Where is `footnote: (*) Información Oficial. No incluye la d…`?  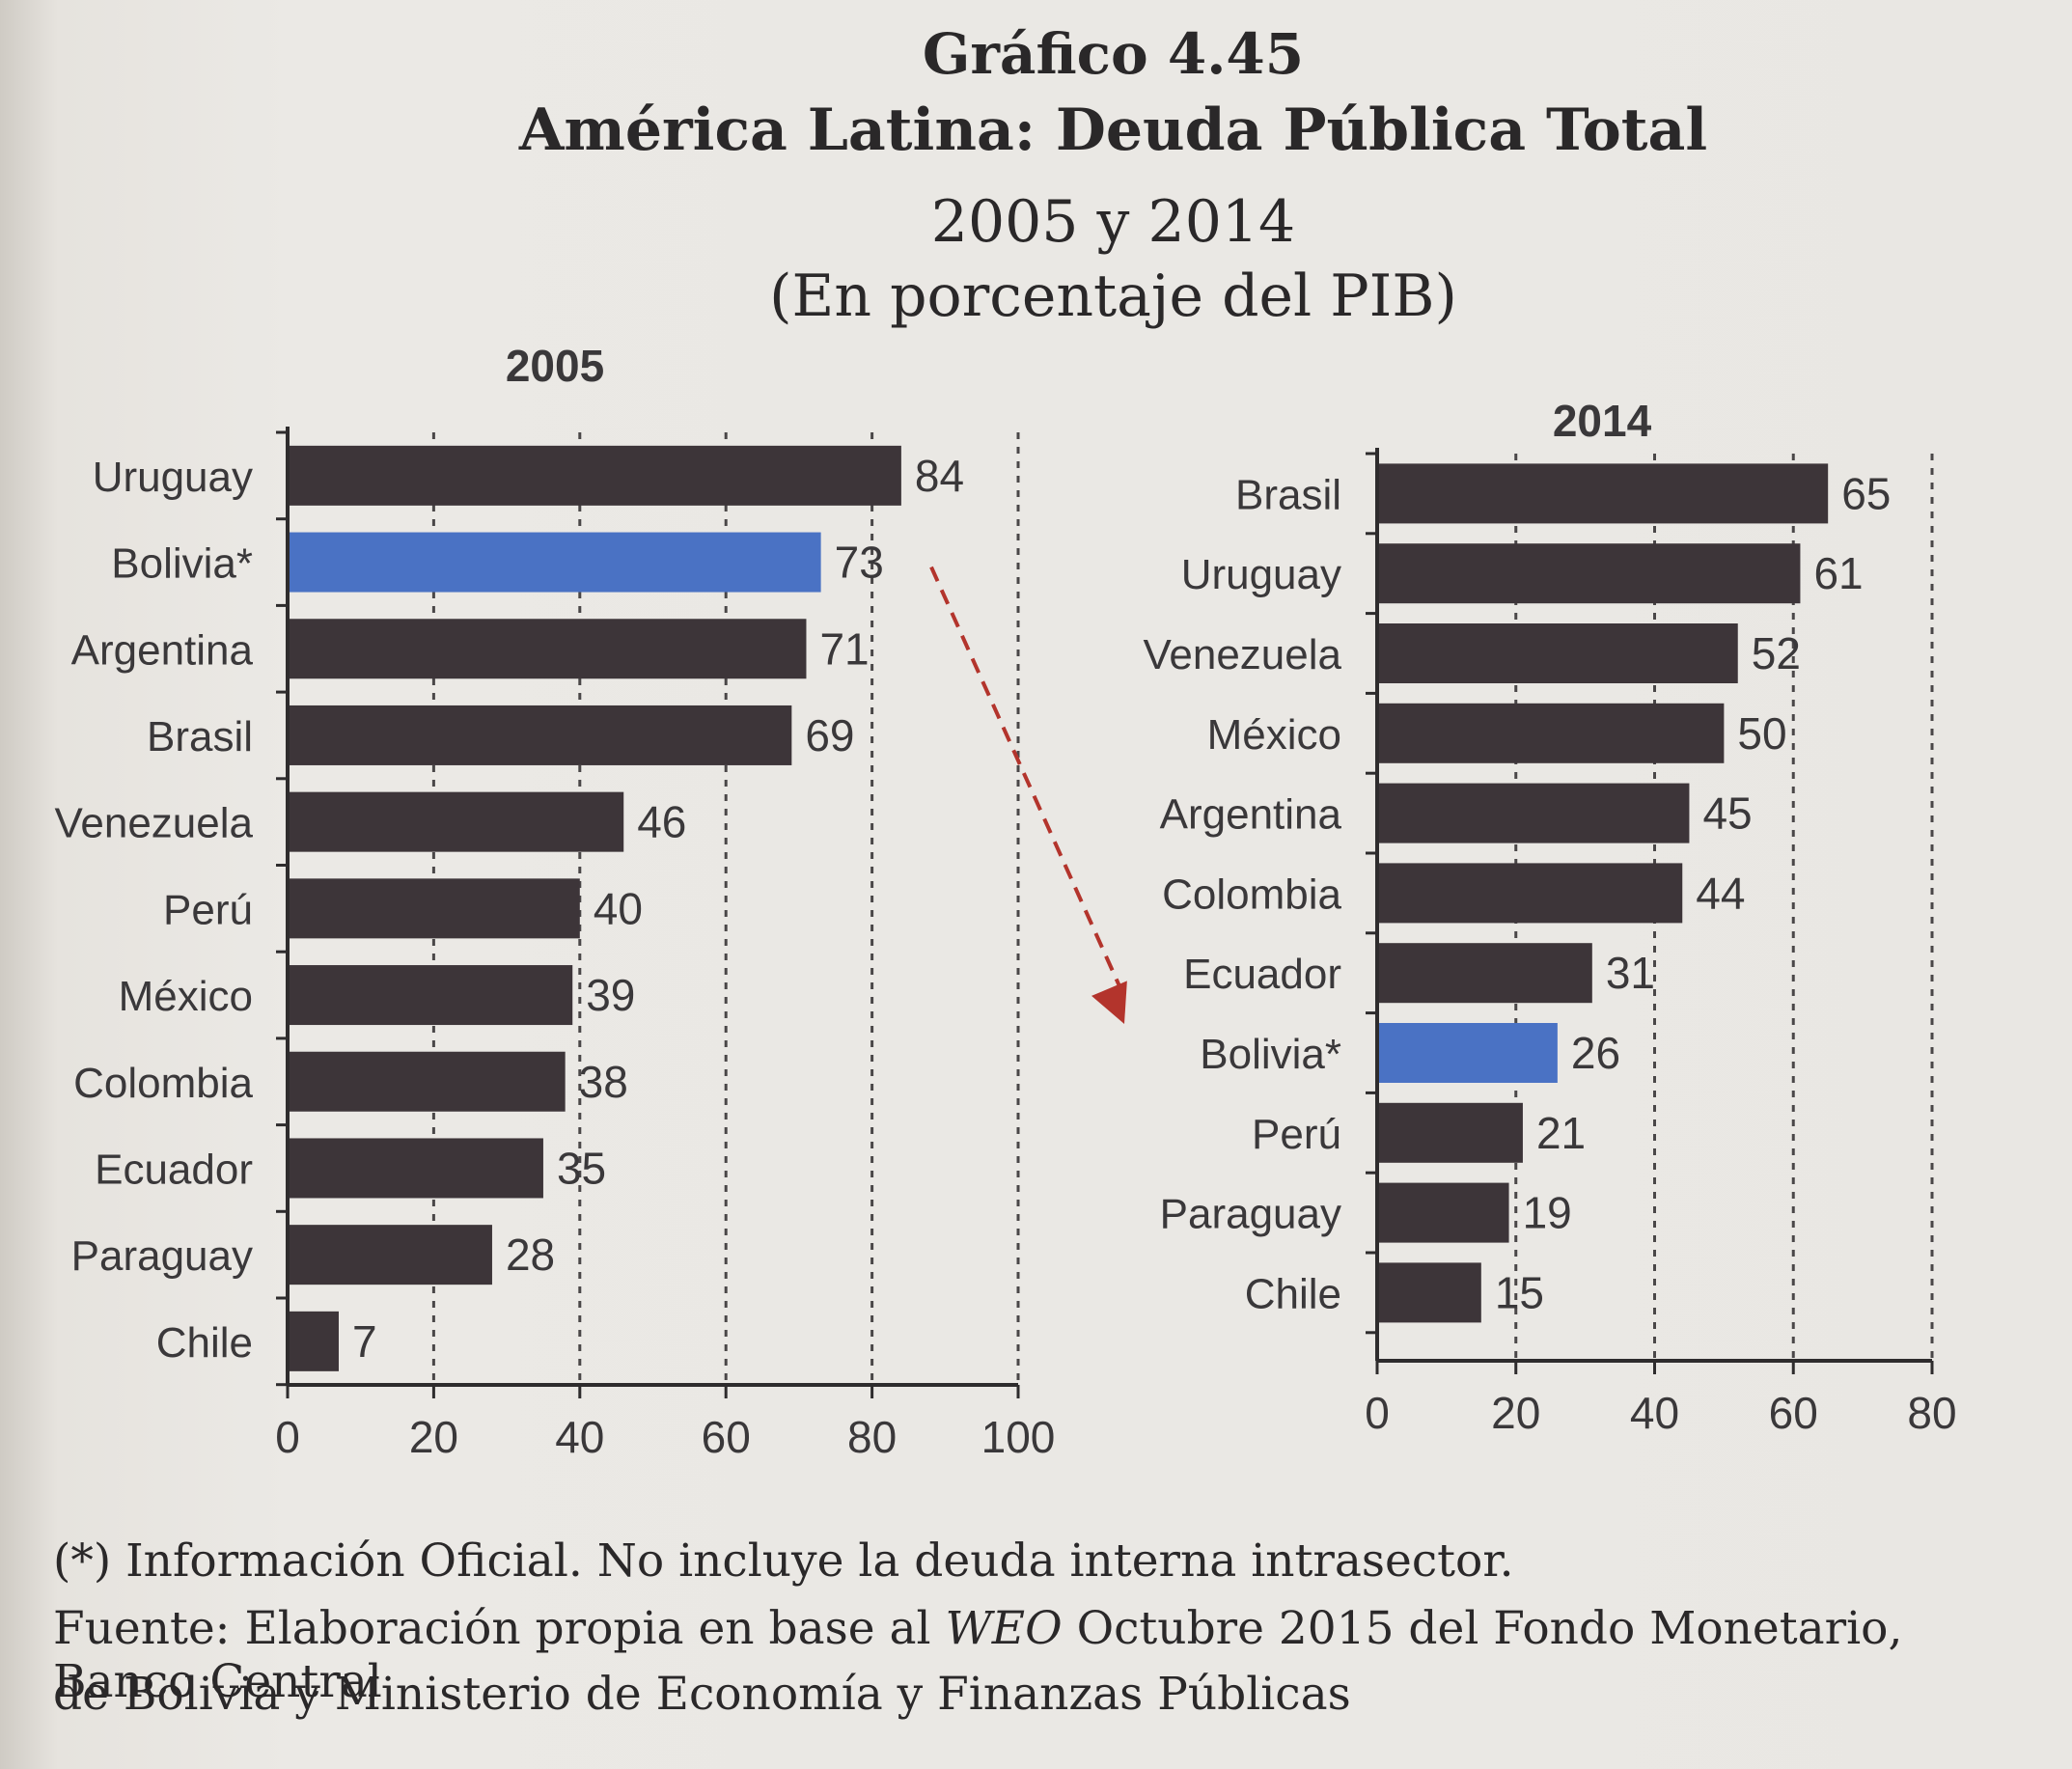 footnote: (*) Información Oficial. No incluye la d… is located at coordinates (783, 1561).